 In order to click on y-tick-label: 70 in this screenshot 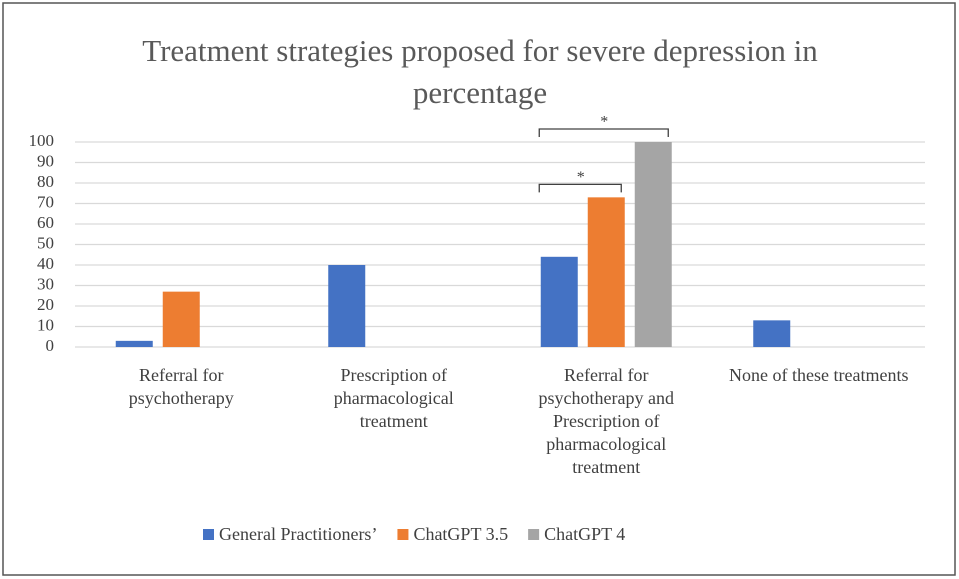, I will do `click(45, 201)`.